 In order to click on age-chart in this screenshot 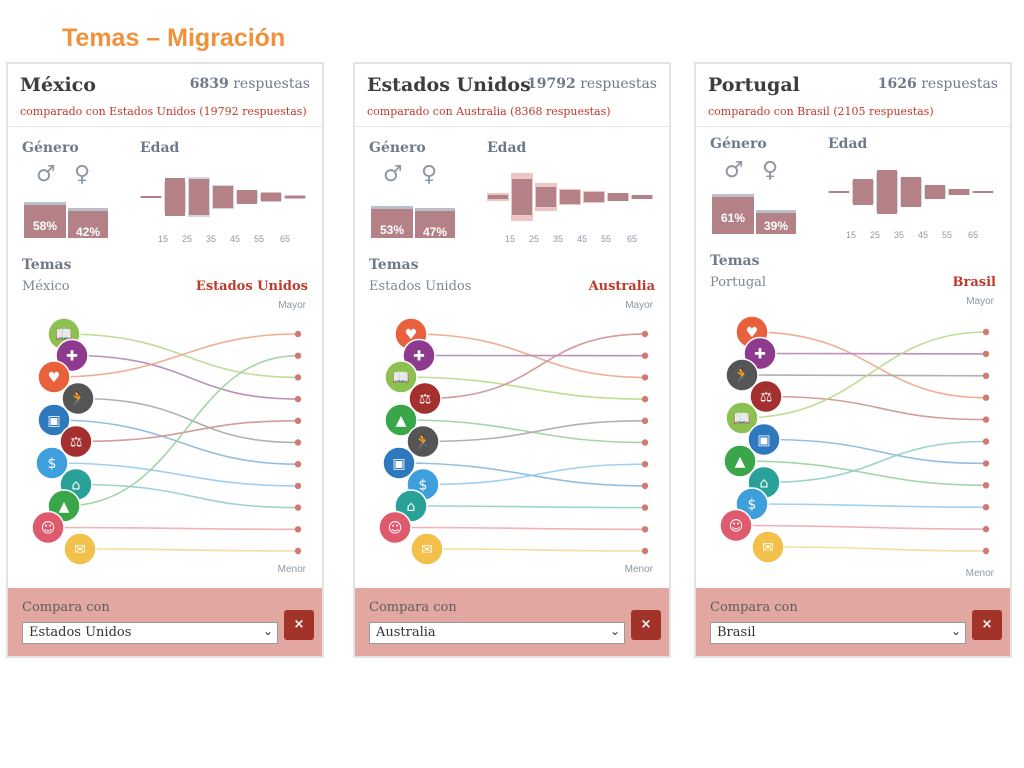, I will do `click(223, 197)`.